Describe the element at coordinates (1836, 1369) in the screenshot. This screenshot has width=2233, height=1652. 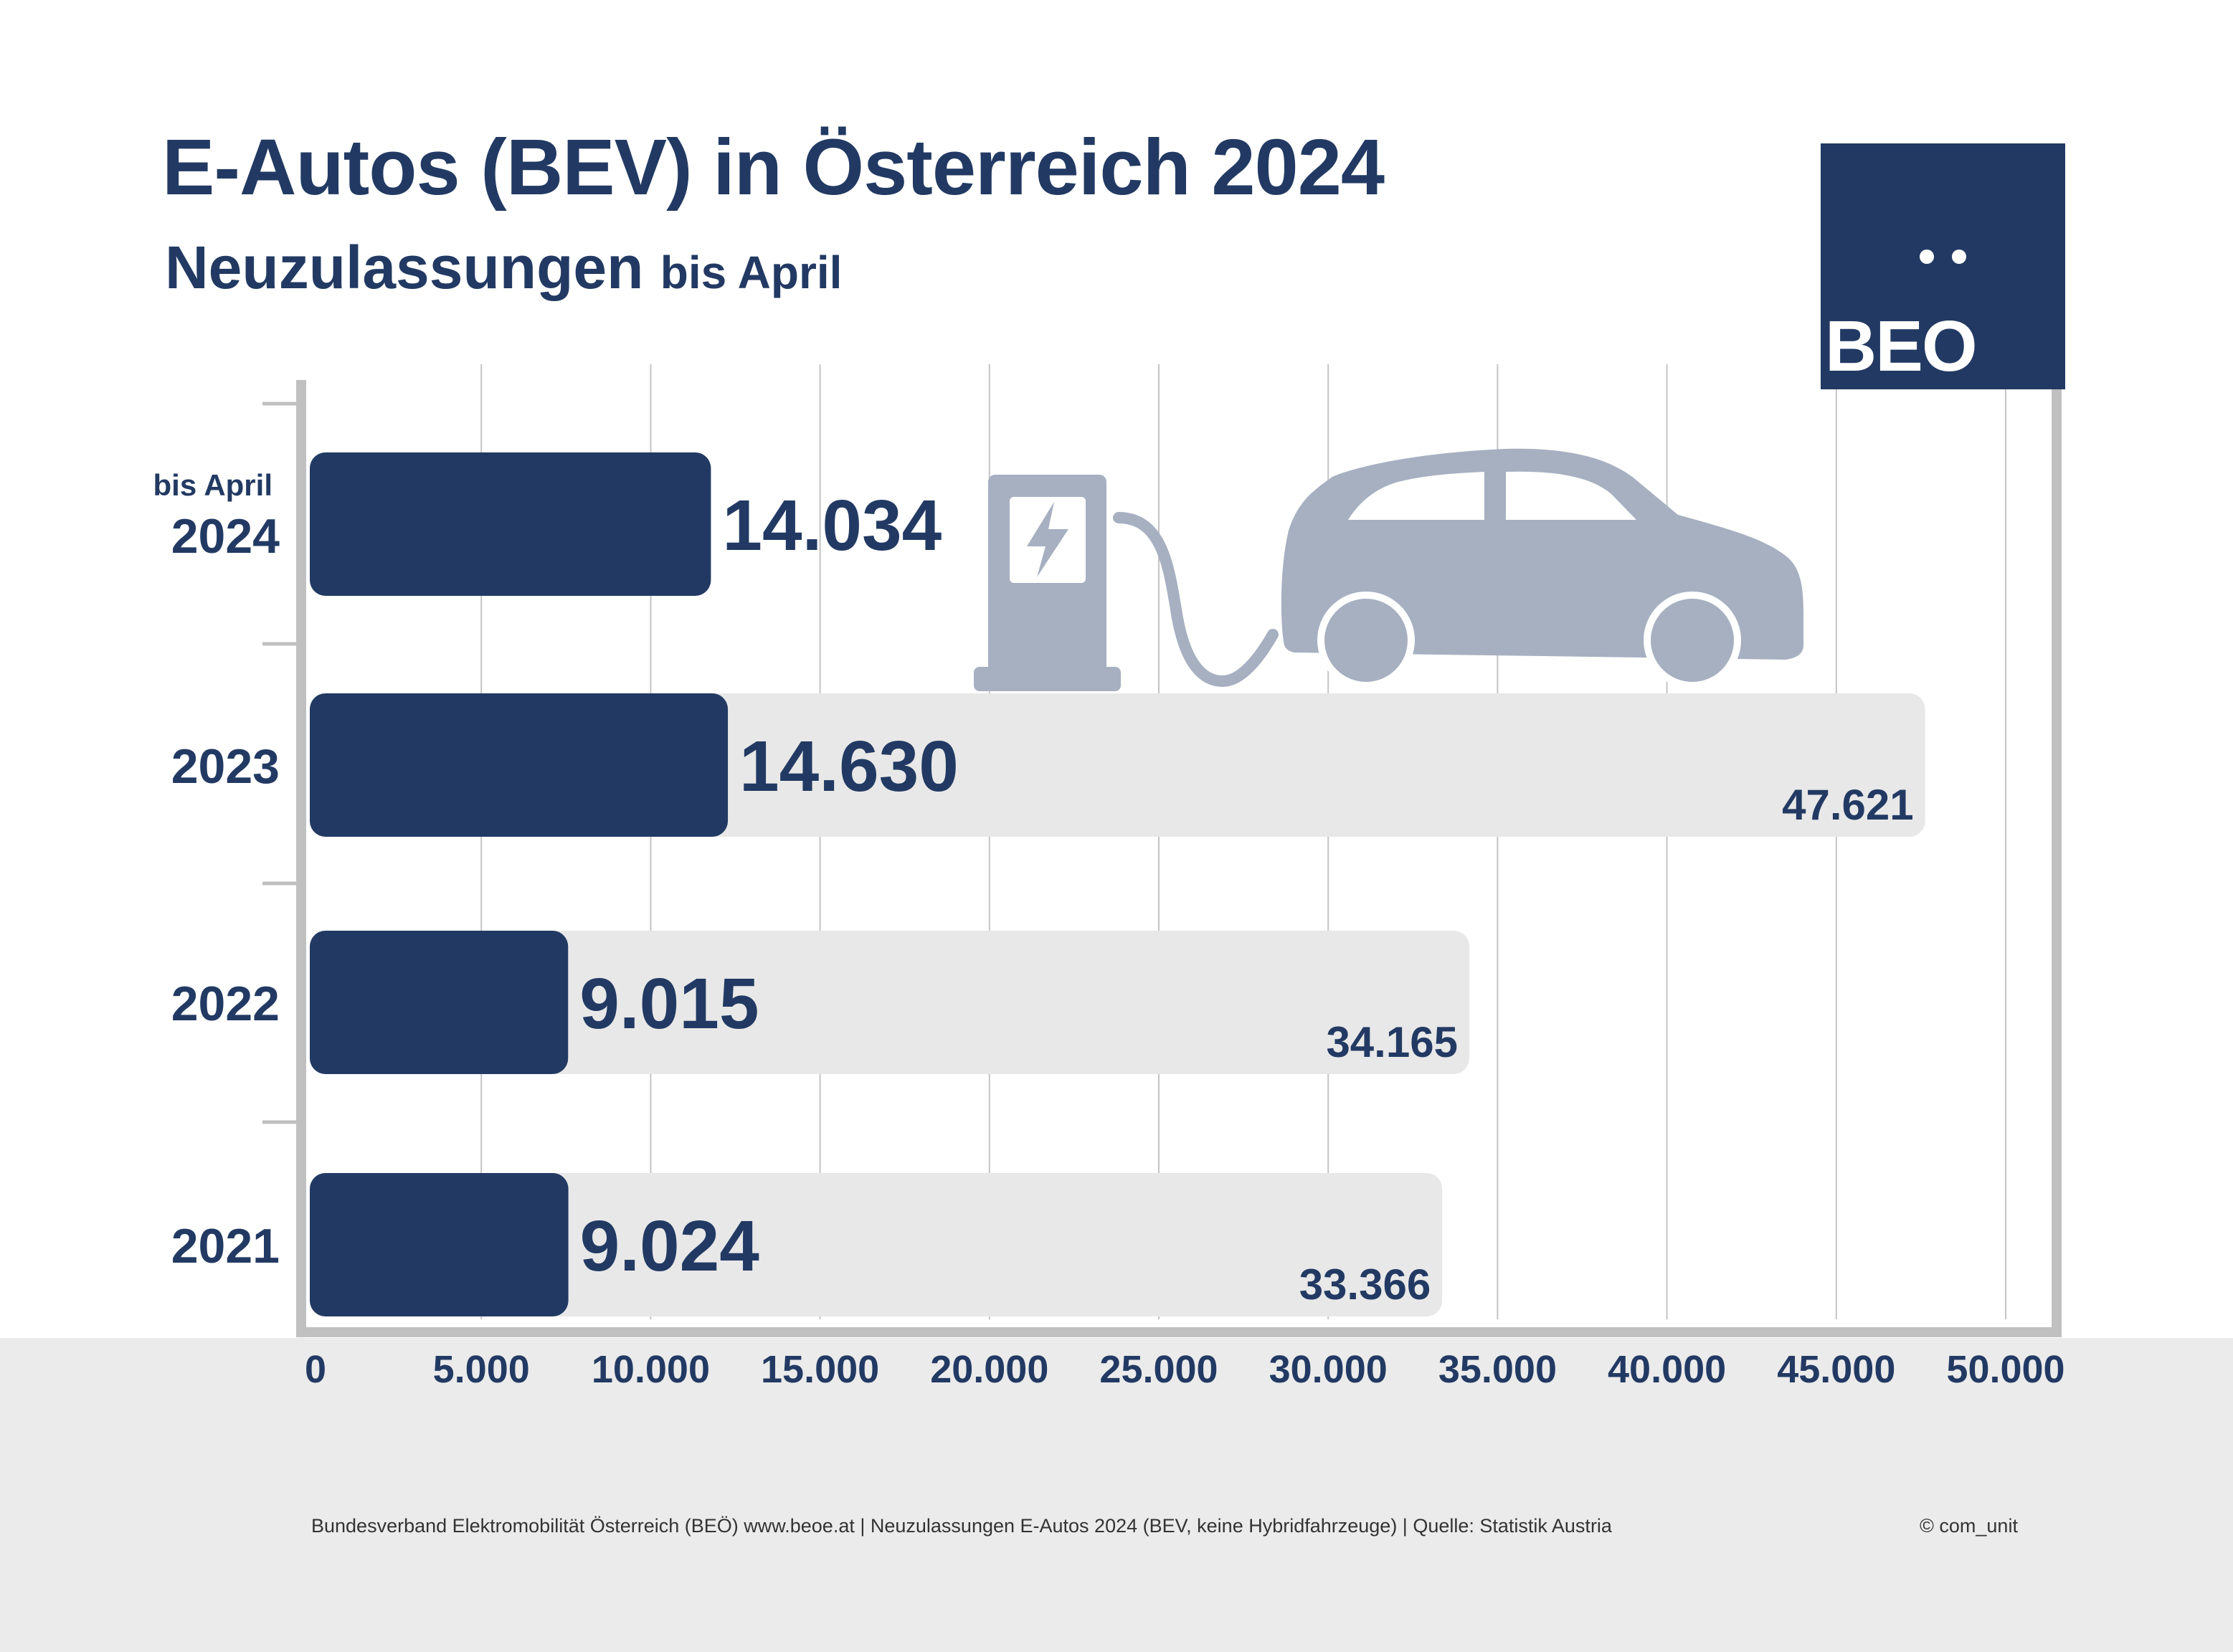
I see `x-tick-label: 45.000` at that location.